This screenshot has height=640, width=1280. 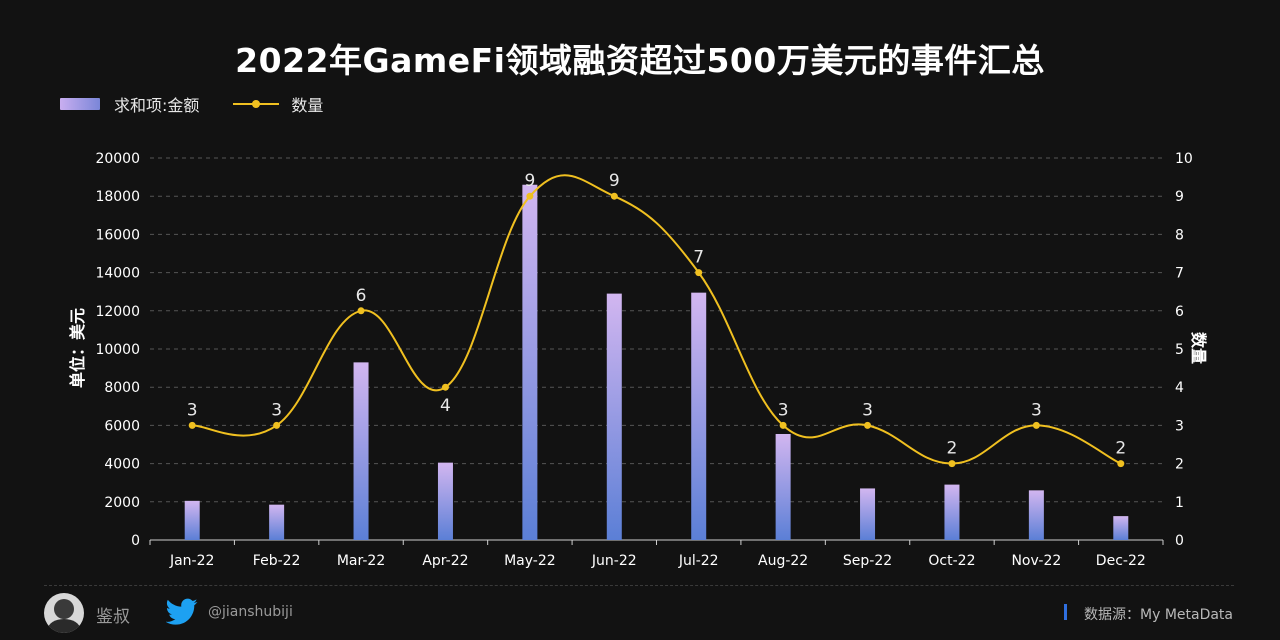 What do you see at coordinates (1179, 350) in the screenshot?
I see `y2-tick-label: 5` at bounding box center [1179, 350].